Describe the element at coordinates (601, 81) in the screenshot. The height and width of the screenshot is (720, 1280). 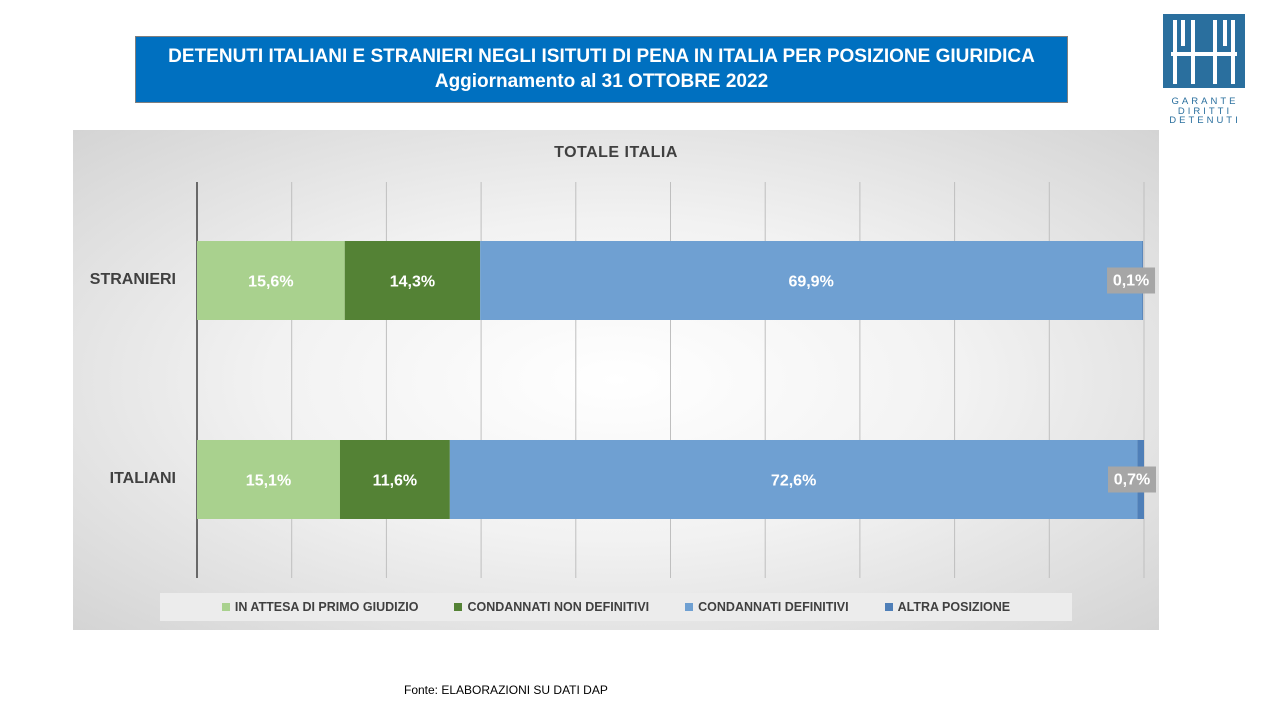
I see `page-subtitle: Aggiornamento al 31 OTTOBRE 2022` at that location.